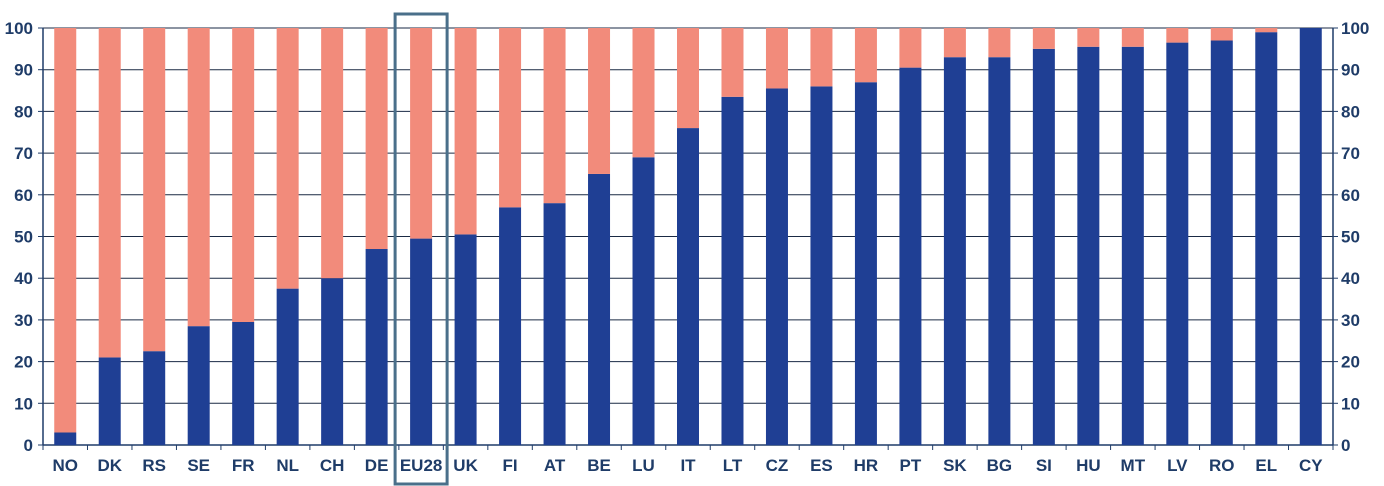 The image size is (1384, 486). What do you see at coordinates (1266, 465) in the screenshot?
I see `x-label-EL: EL` at bounding box center [1266, 465].